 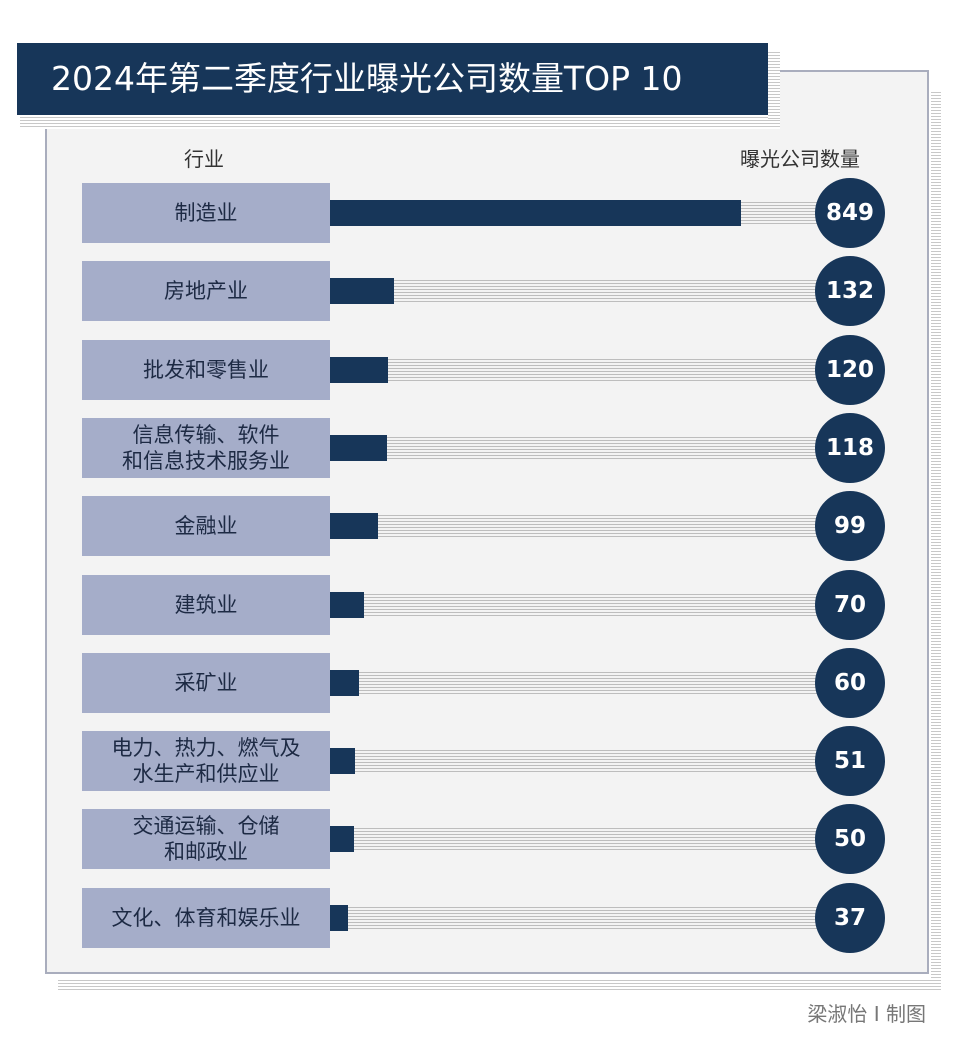 I want to click on category-label: 电力、热力、燃气及 水生产和供应业, so click(x=206, y=761).